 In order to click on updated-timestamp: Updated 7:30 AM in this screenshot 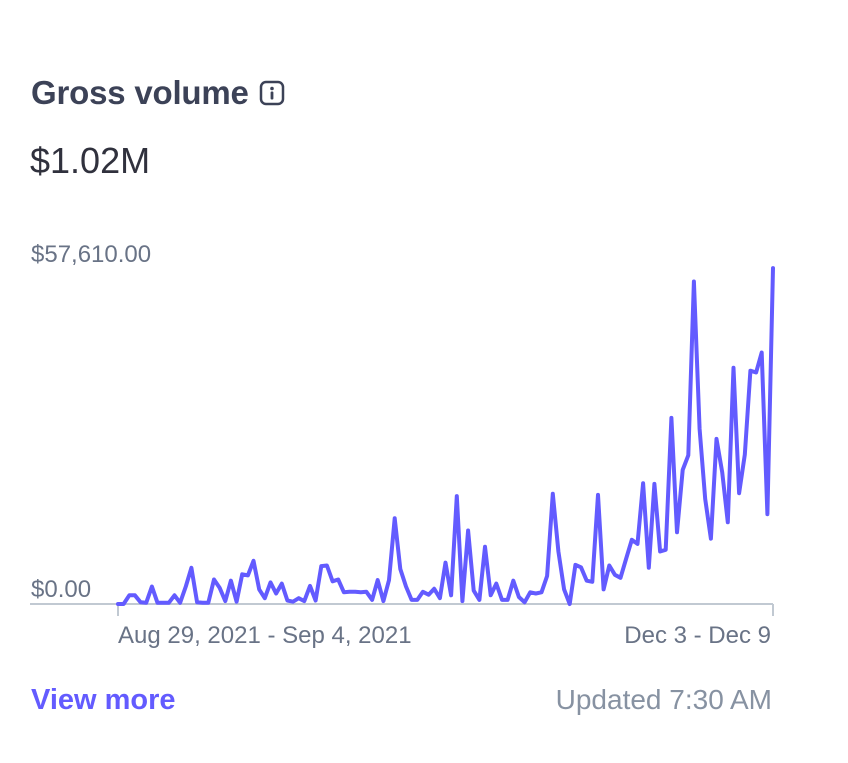, I will do `click(663, 699)`.